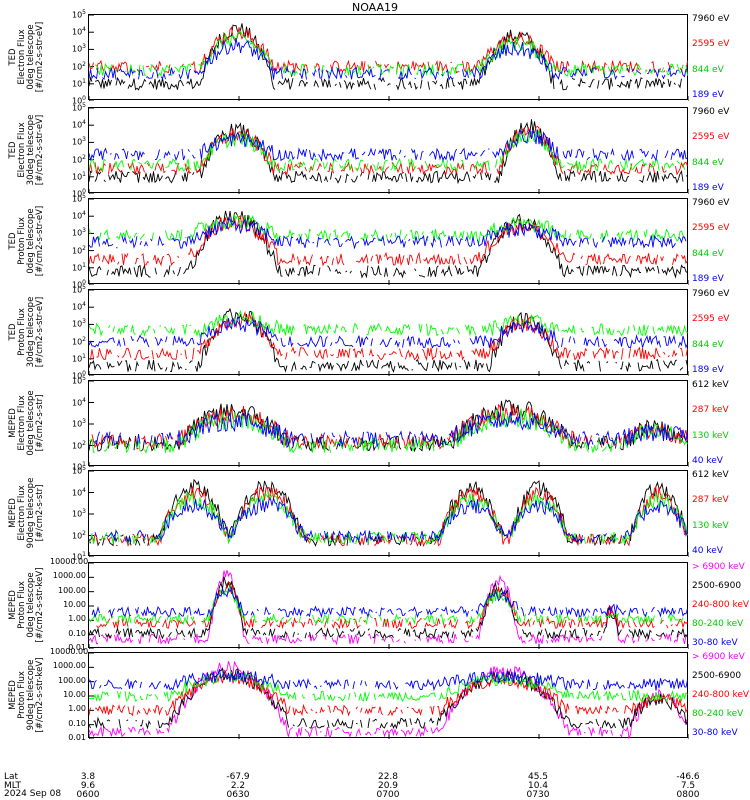 The width and height of the screenshot is (750, 800). I want to click on x-tick-hhmm: 0800, so click(688, 795).